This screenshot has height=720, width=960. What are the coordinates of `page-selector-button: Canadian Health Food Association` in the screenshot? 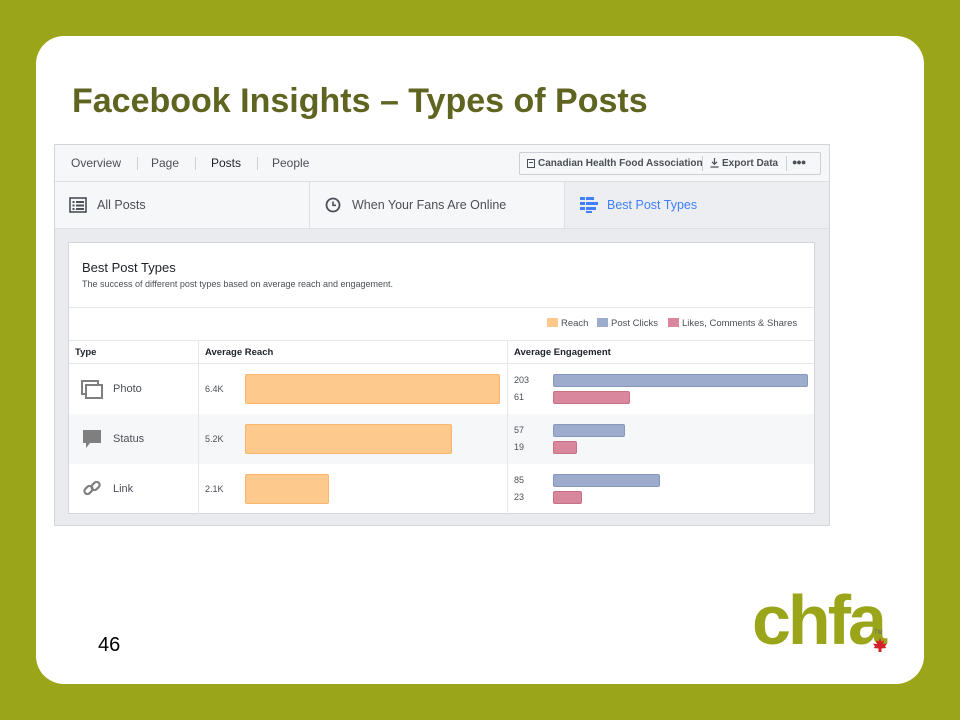 It's located at (620, 163).